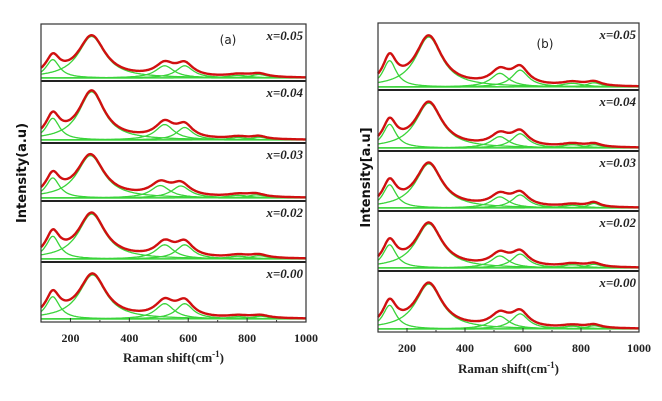 The height and width of the screenshot is (401, 662). What do you see at coordinates (22, 173) in the screenshot?
I see `y-axis-label: Intensity(a.u)` at bounding box center [22, 173].